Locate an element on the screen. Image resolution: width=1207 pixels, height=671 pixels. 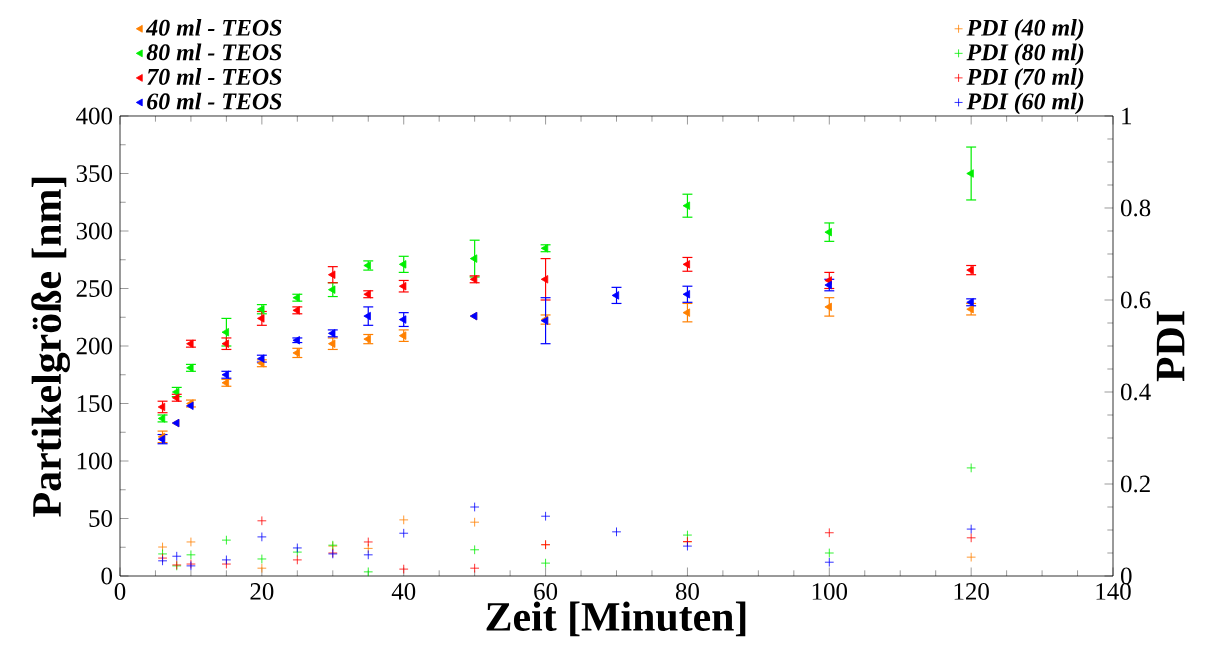
y-tick-label: 150 is located at coordinates (95, 403).